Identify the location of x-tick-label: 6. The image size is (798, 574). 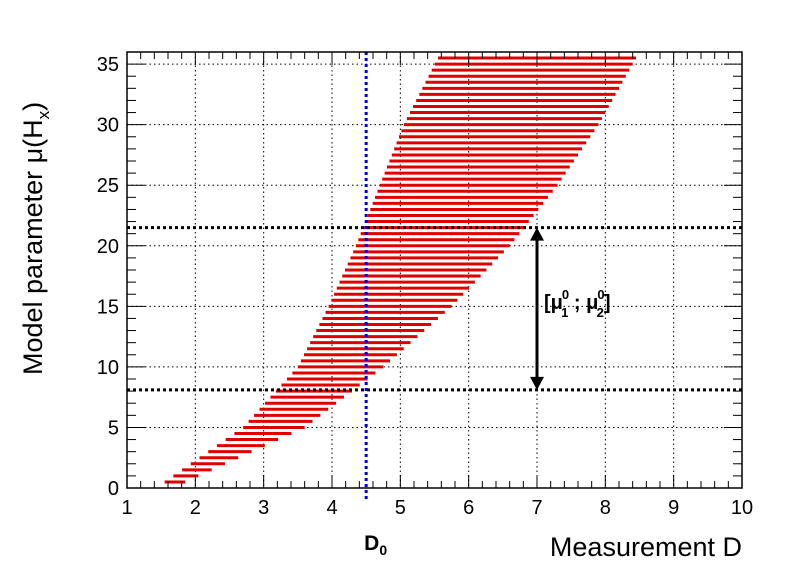
(468, 508).